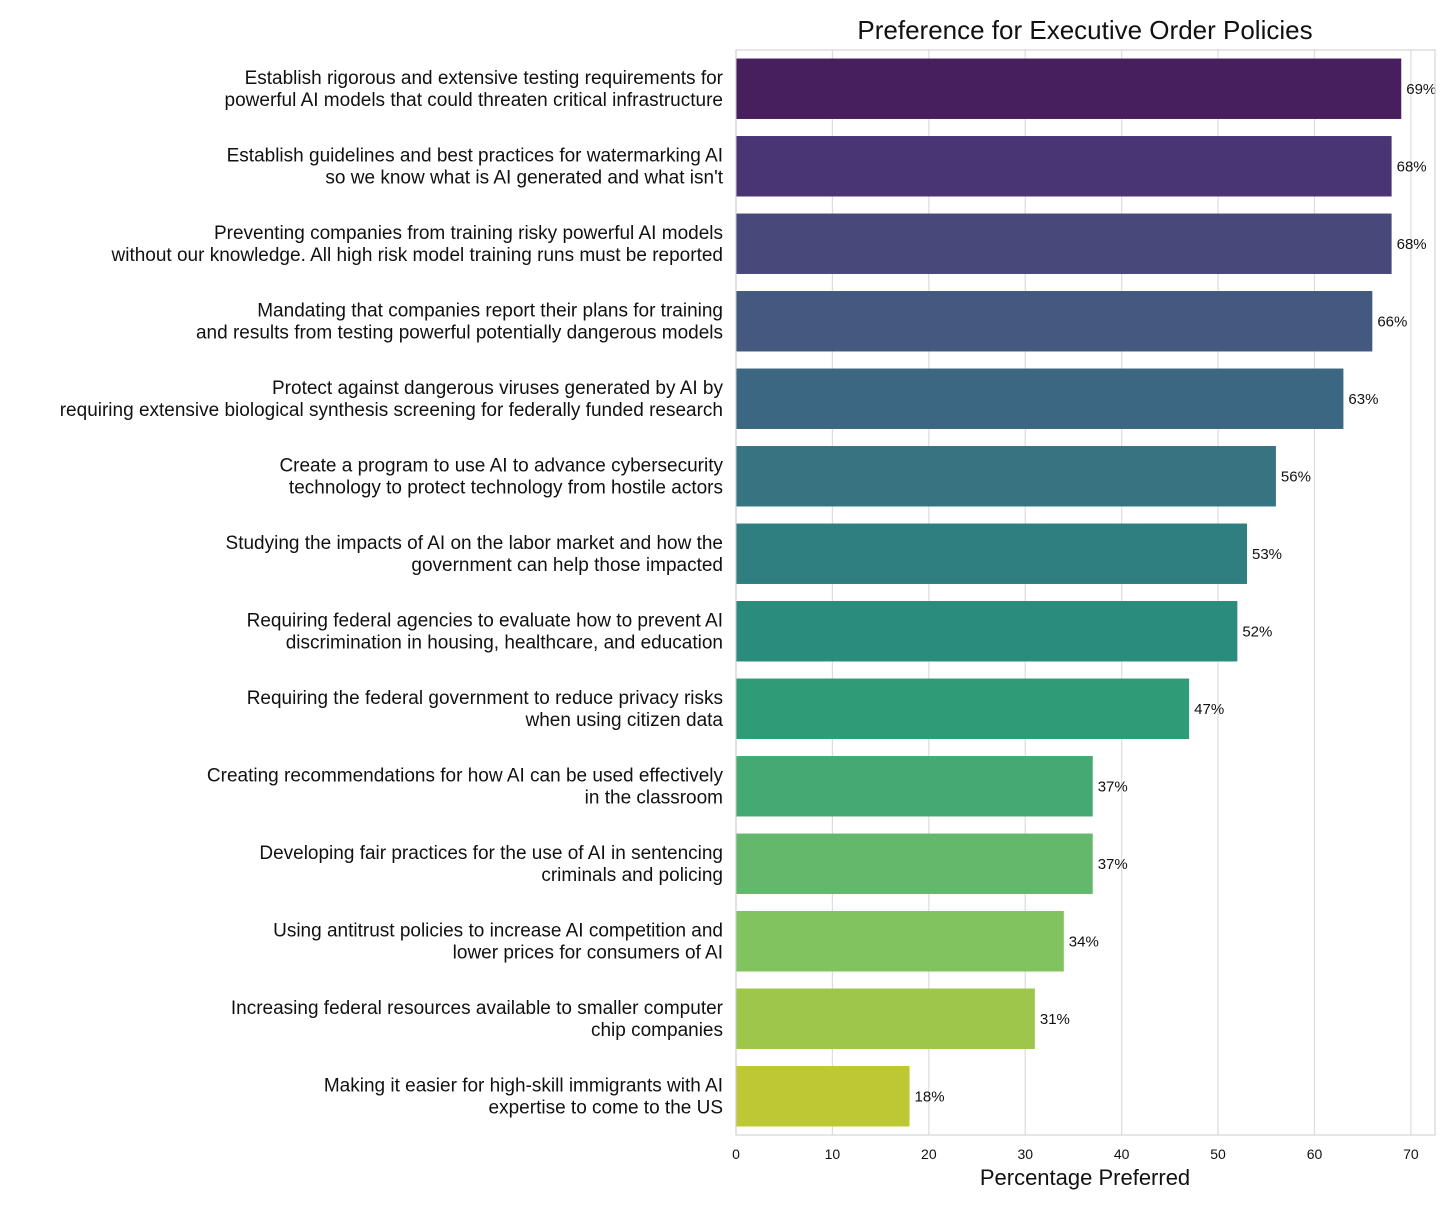 The image size is (1456, 1219). I want to click on x-tick-label: 70, so click(1411, 1154).